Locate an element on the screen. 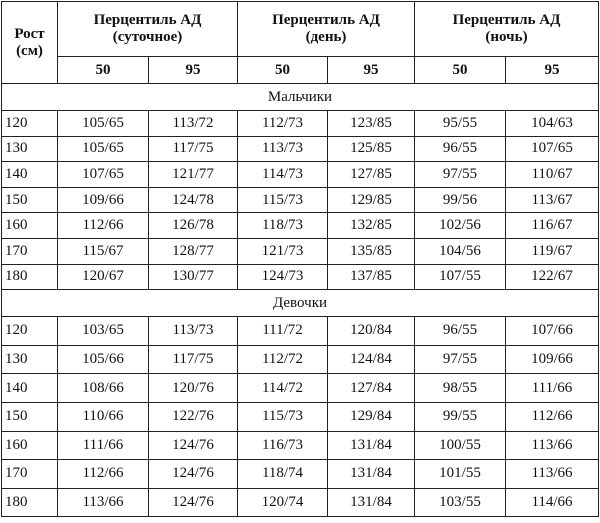  data-row: 150 109/66 124/78 115/73 129/85 99/56 113/67 is located at coordinates (300, 200).